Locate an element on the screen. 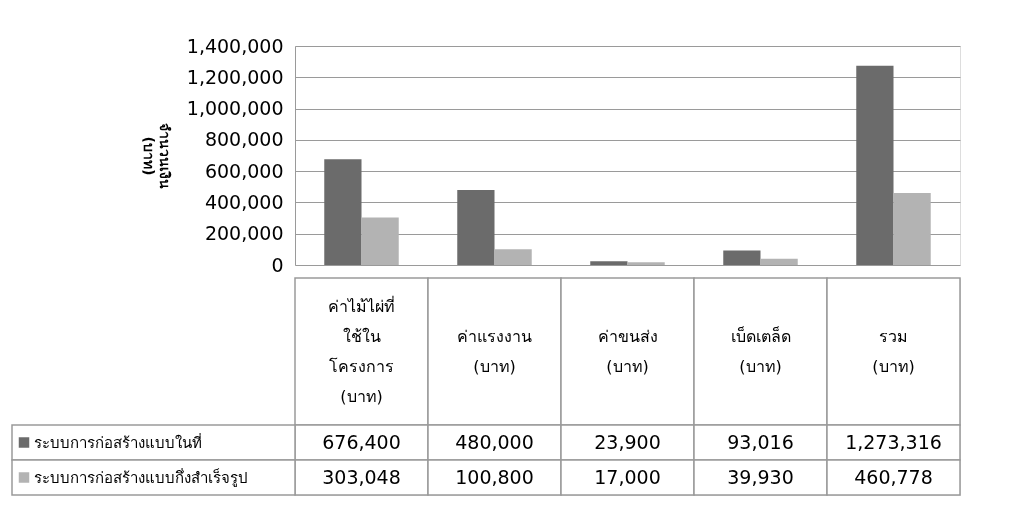 This screenshot has height=527, width=1017. x-tick-label: ค่าแรงงาน (บาท) is located at coordinates (494, 351).